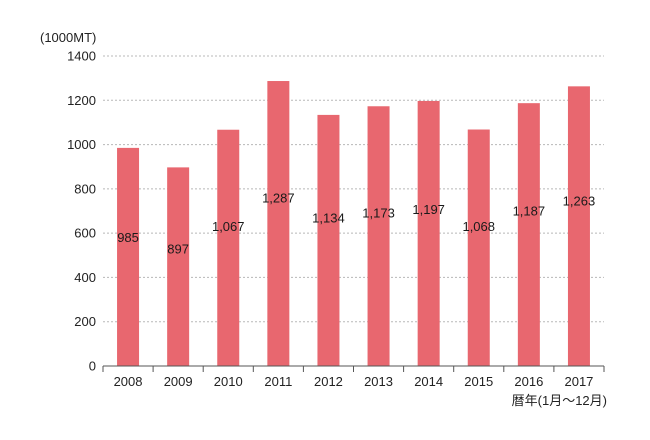 The height and width of the screenshot is (440, 650). Describe the element at coordinates (81, 211) in the screenshot. I see `y-tick-labels: 0 200 400 600 800 1000 1200 1400` at that location.